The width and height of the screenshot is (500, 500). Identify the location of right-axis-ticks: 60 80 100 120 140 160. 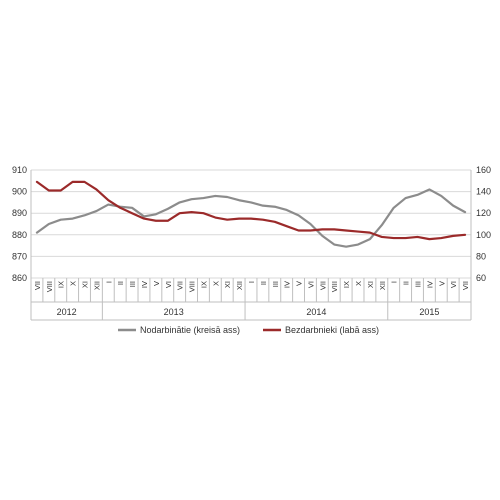
(483, 224).